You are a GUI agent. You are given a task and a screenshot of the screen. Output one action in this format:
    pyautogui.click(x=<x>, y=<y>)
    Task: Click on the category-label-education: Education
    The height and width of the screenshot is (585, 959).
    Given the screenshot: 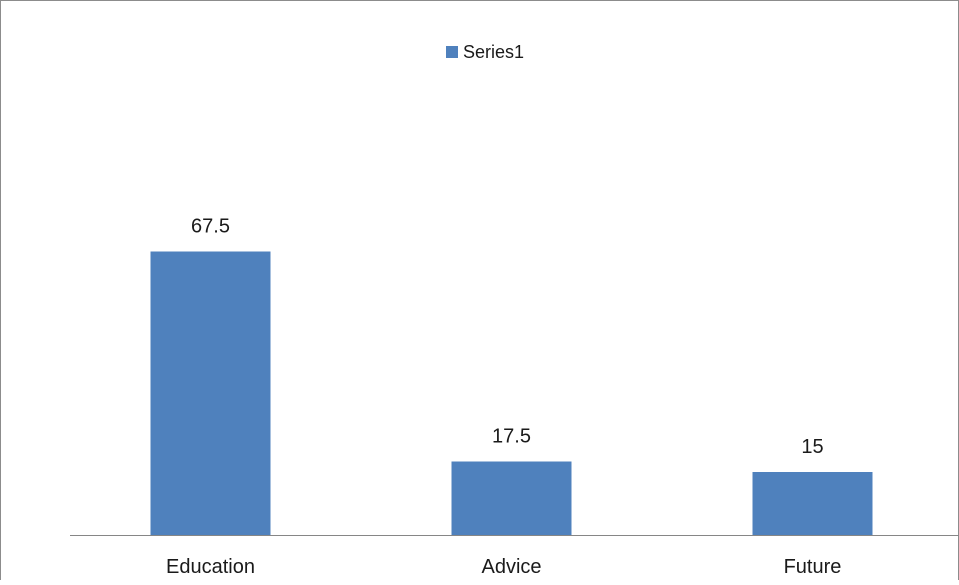 What is the action you would take?
    pyautogui.click(x=210, y=567)
    